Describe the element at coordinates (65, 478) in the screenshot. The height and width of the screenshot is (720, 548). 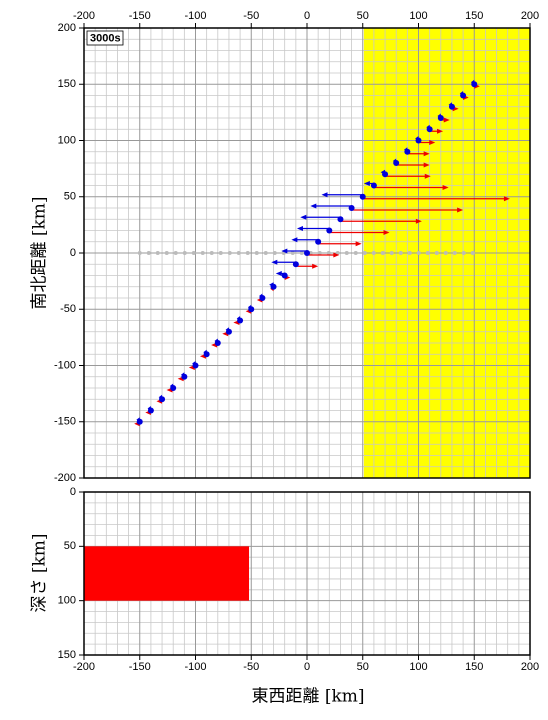
I see `y-tick-label: -200` at that location.